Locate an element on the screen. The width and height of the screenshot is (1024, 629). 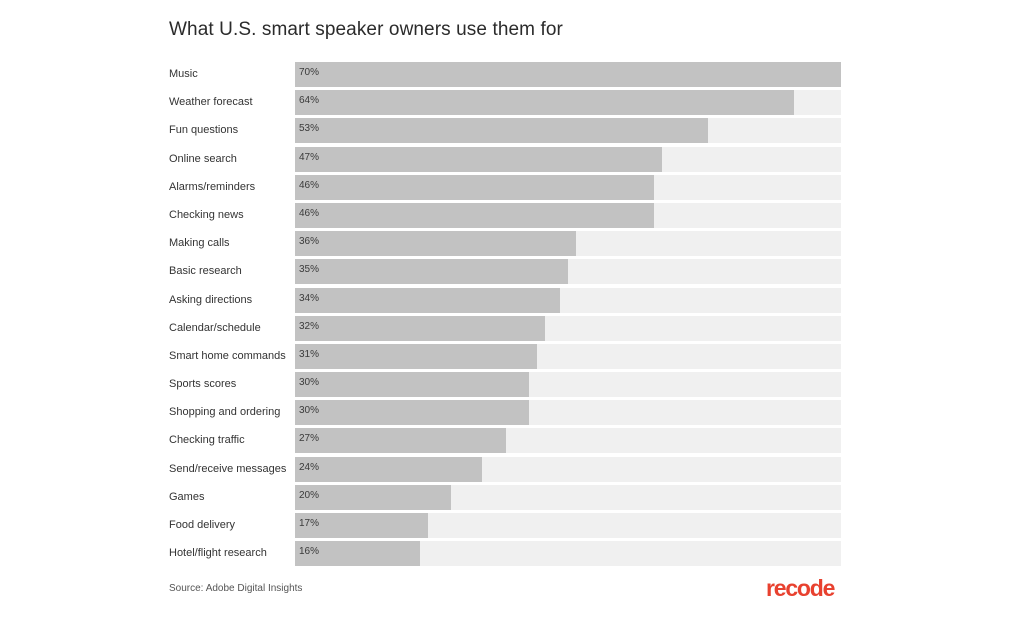
data-label: 64% is located at coordinates (309, 101).